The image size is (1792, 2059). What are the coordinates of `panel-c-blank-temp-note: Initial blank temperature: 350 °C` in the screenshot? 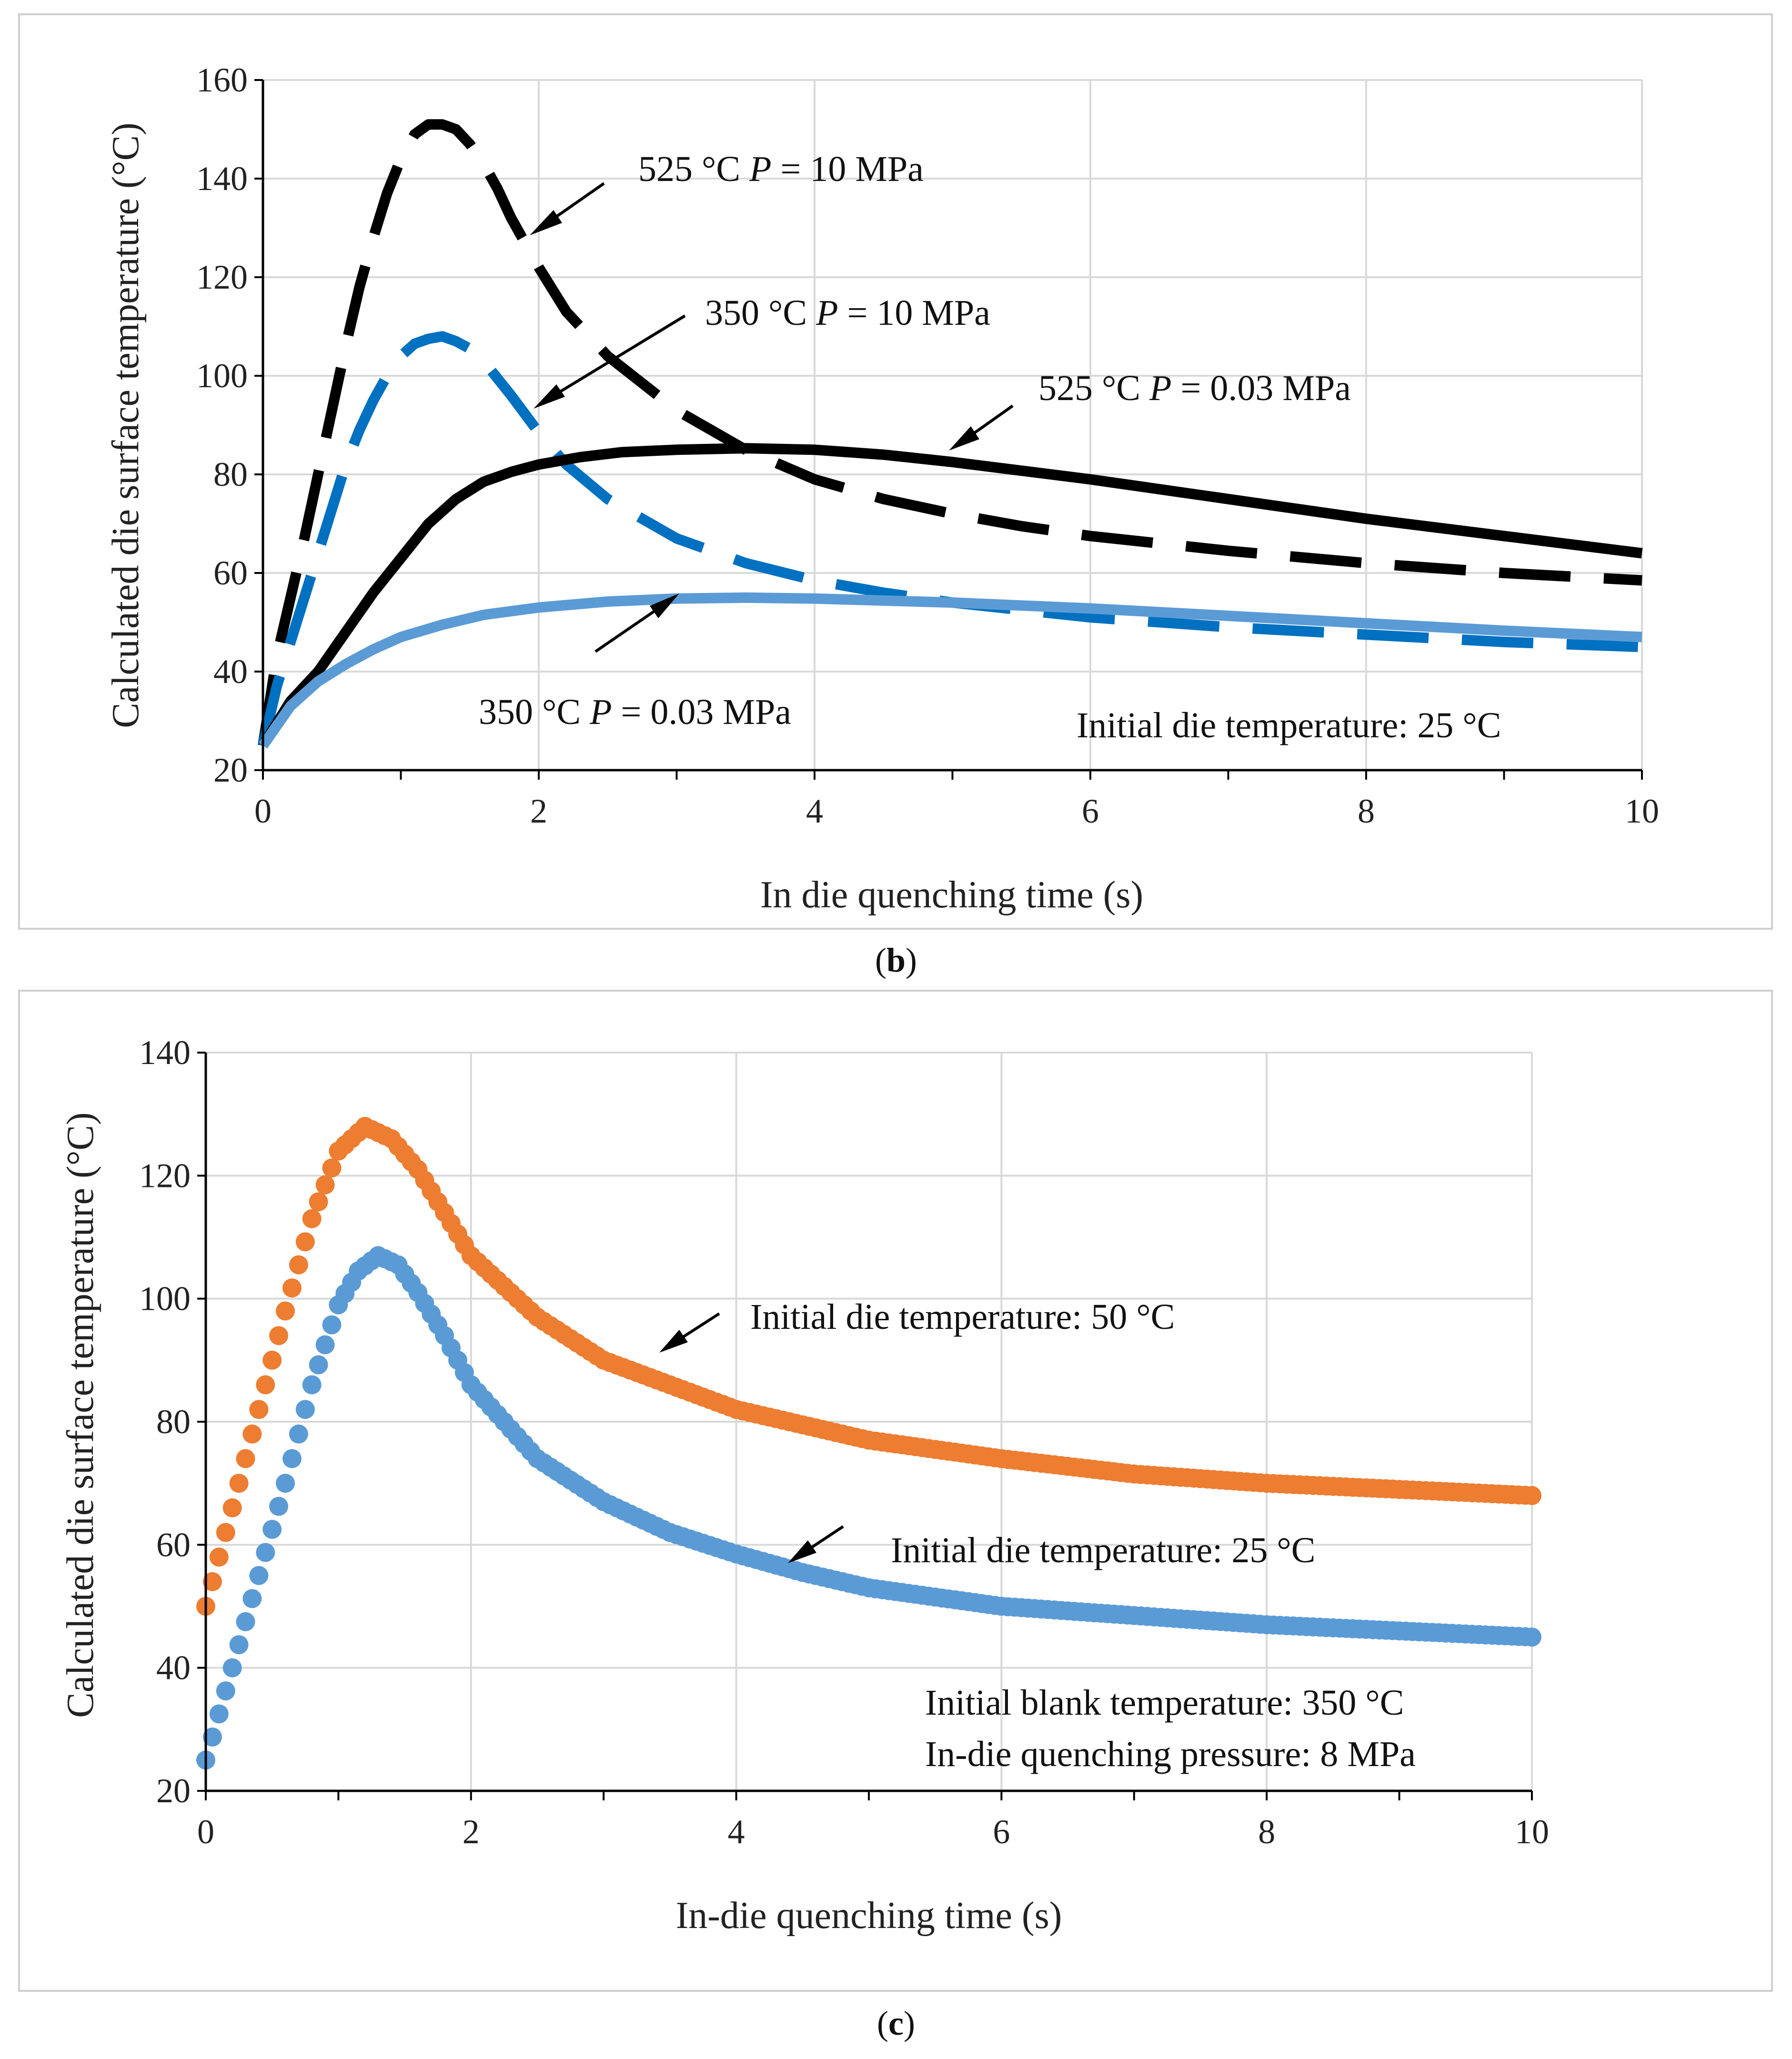 It's located at (1164, 1703).